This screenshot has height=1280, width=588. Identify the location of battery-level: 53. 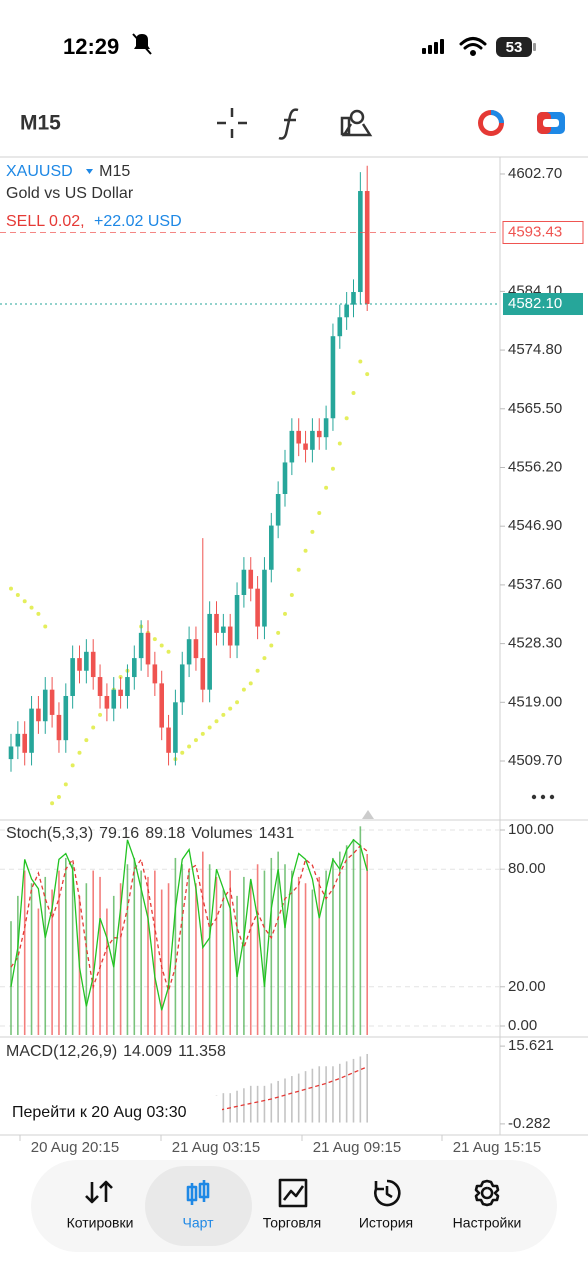
(514, 47).